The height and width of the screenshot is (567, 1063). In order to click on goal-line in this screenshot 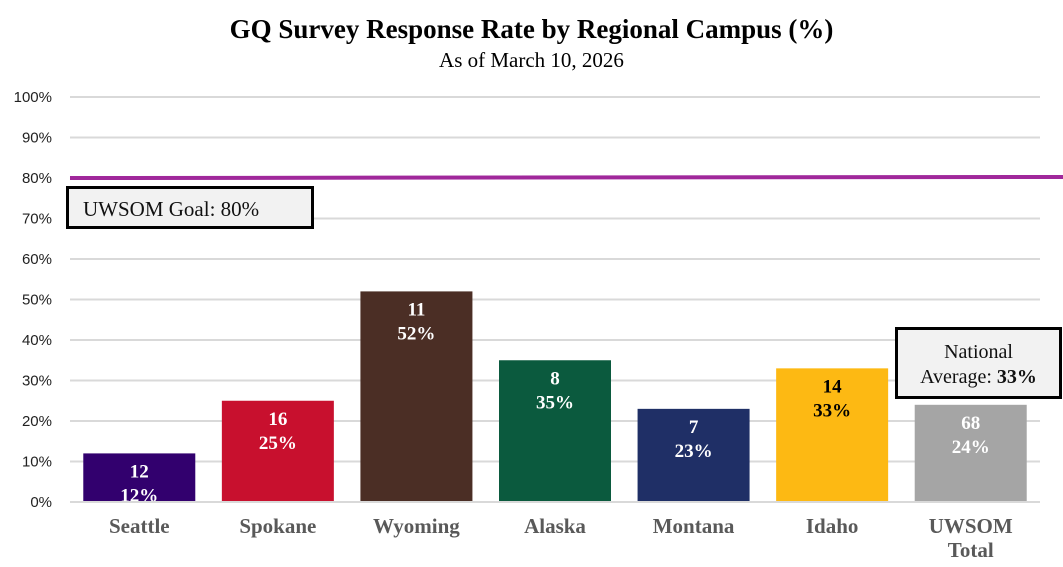, I will do `click(566, 177)`.